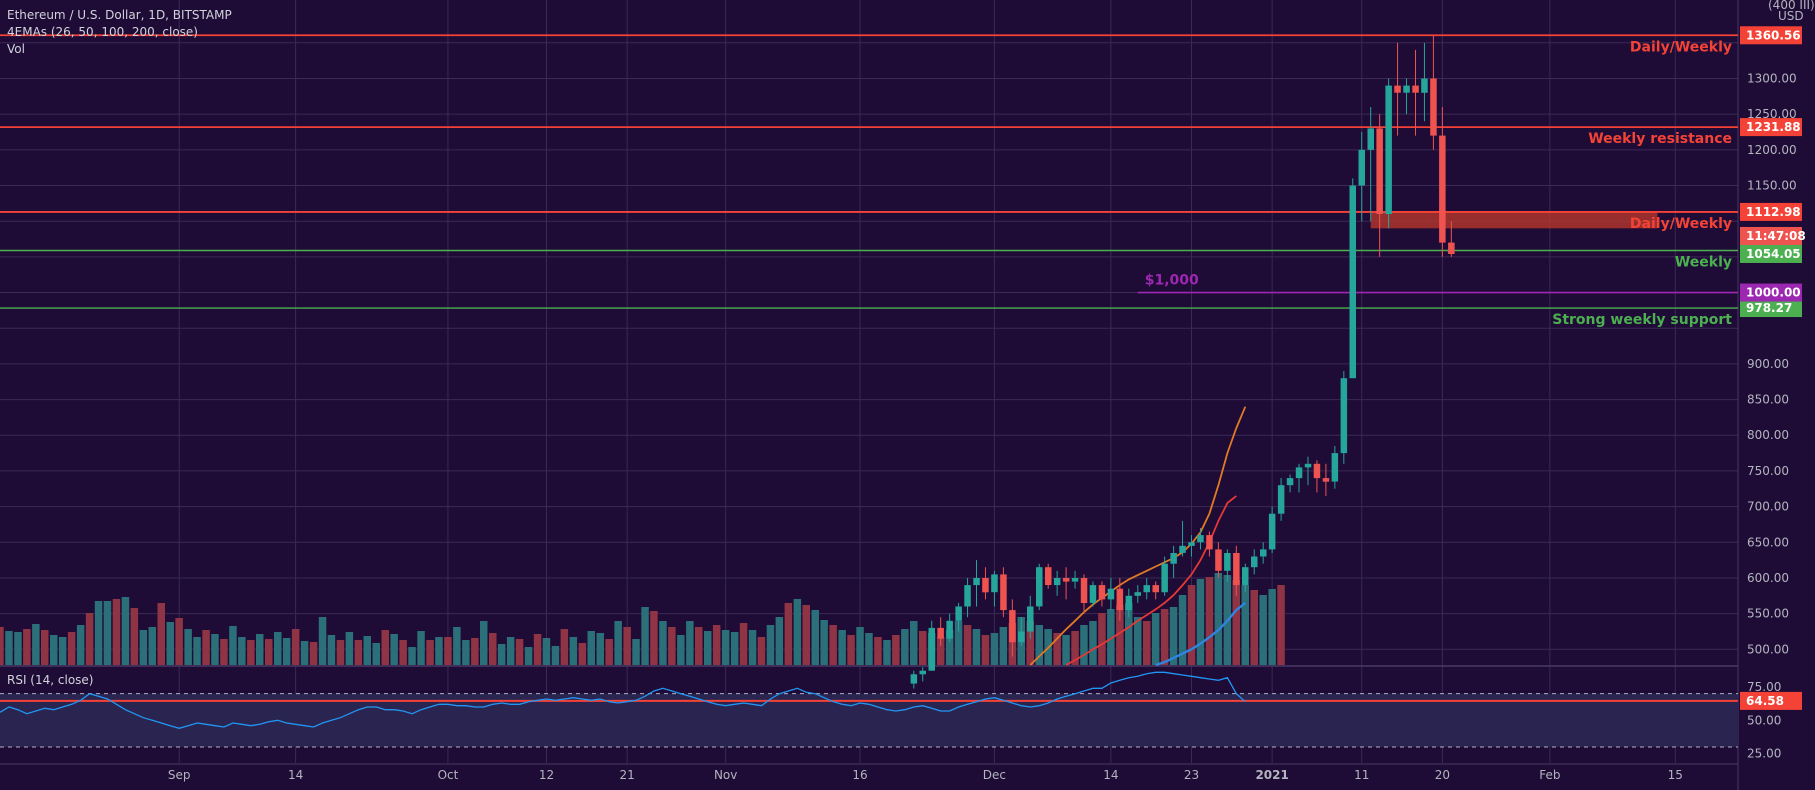  I want to click on psych-level-tag-bg, so click(1771, 292).